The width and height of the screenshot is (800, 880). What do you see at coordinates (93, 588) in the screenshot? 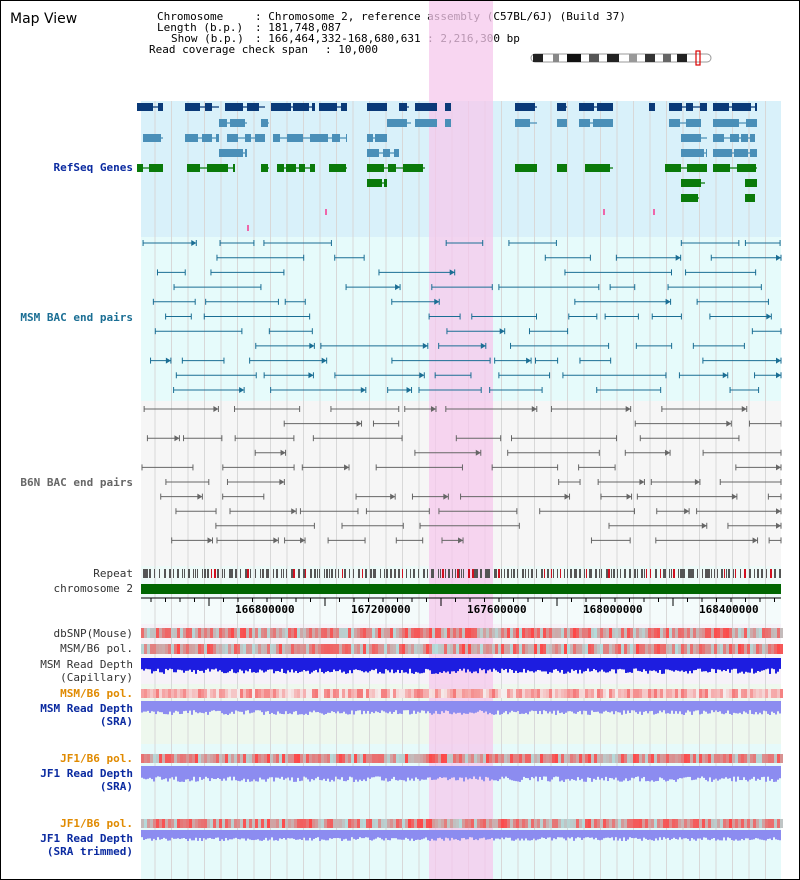
I see `chromosome-label: chromosome 2` at bounding box center [93, 588].